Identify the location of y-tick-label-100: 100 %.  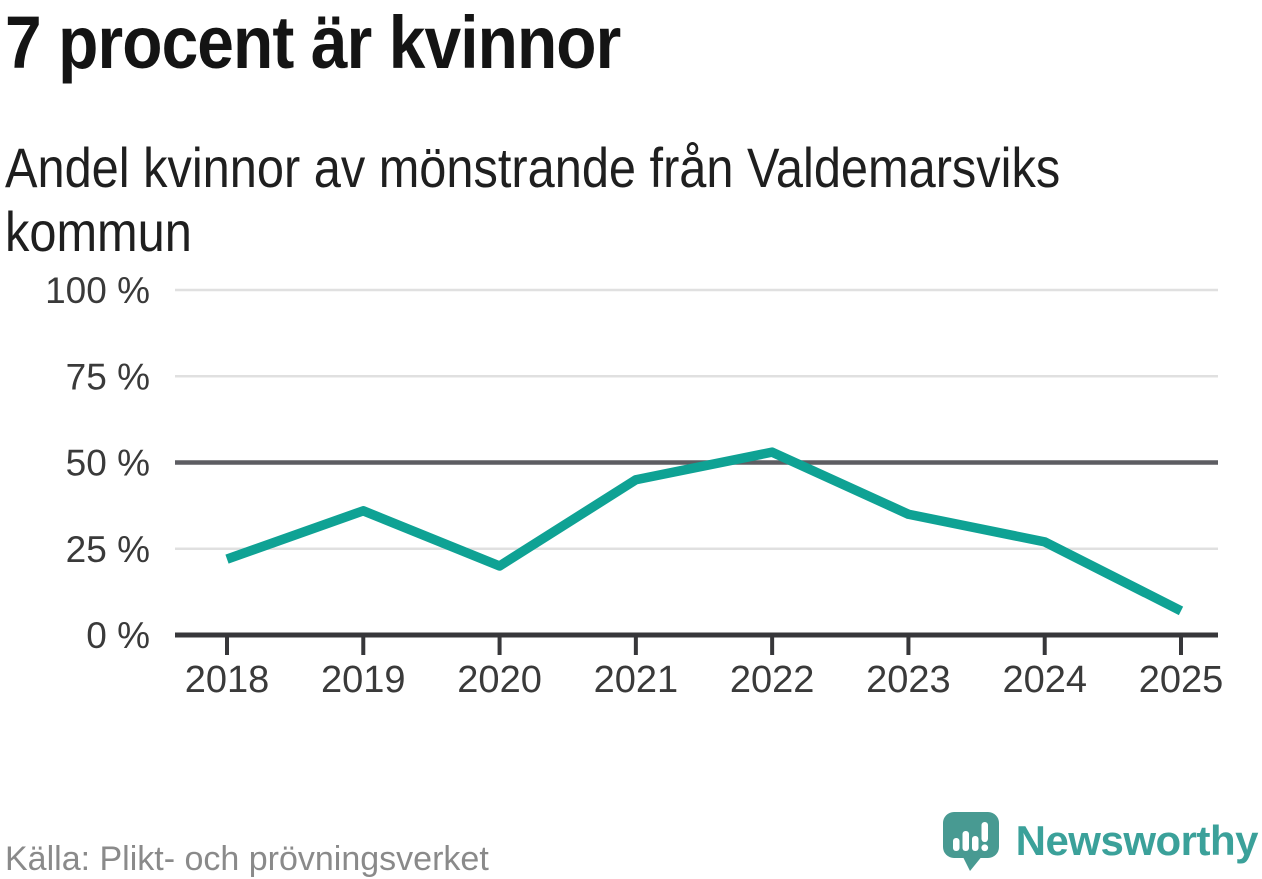
(97, 290).